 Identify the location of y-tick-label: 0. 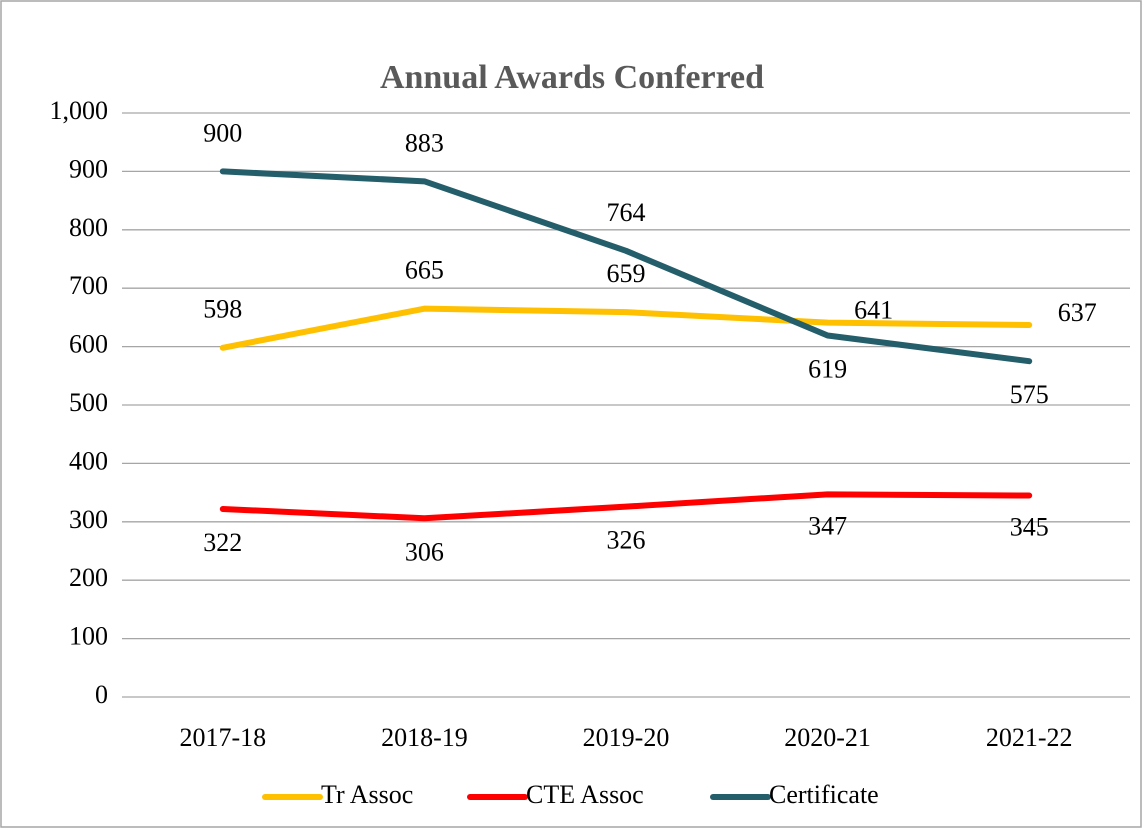
(101, 694).